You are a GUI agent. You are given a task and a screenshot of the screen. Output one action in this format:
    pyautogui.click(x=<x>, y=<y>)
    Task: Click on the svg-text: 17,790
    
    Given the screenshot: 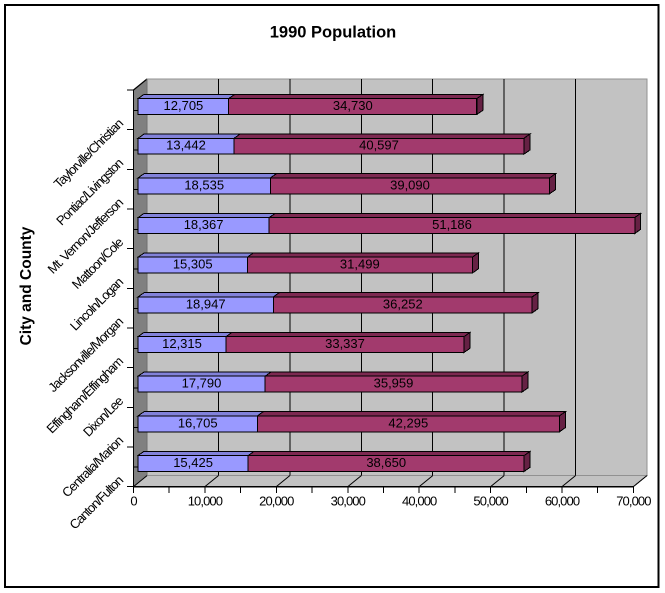 What is the action you would take?
    pyautogui.click(x=202, y=383)
    